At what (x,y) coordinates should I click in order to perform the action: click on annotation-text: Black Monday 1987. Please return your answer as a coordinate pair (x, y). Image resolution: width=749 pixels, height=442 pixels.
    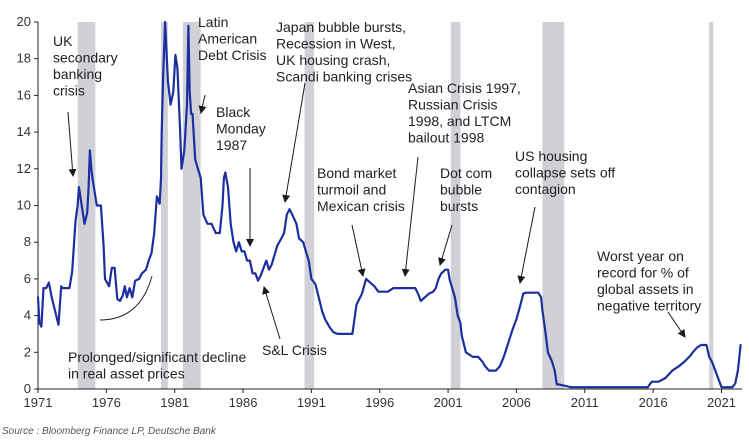
    Looking at the image, I should click on (241, 128).